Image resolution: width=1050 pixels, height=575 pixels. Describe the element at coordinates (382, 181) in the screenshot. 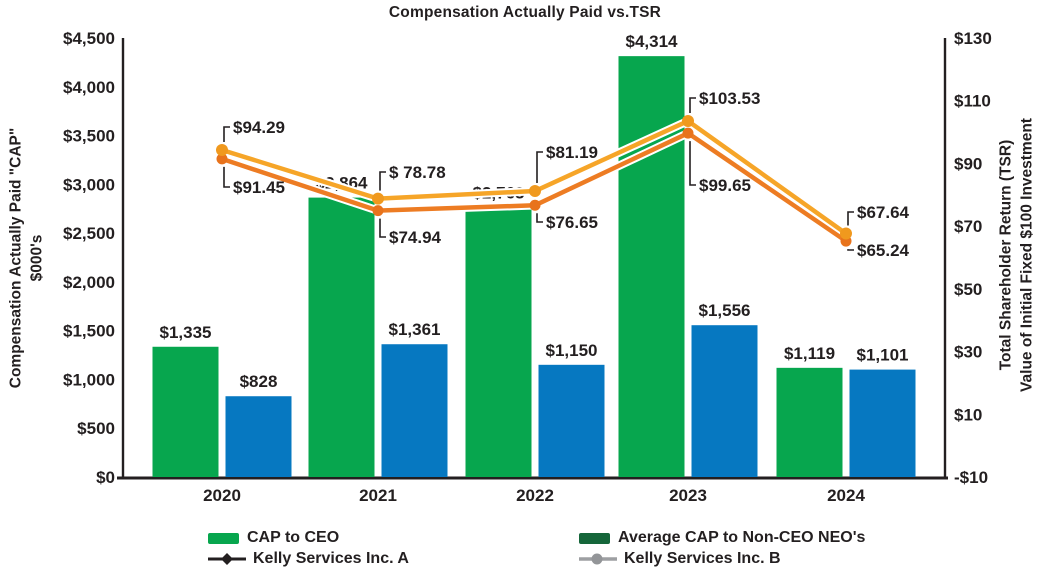

I see `callout-bracket-b-2021` at that location.